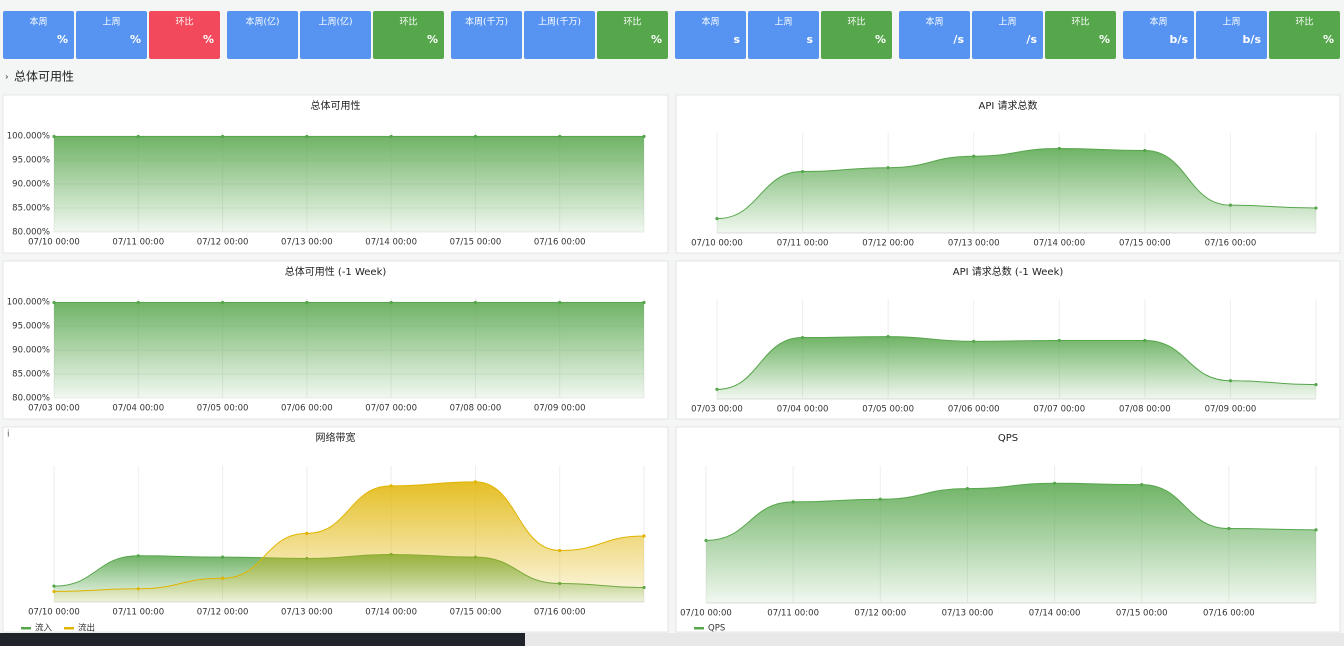 This screenshot has height=646, width=1344. What do you see at coordinates (336, 105) in the screenshot?
I see `panel-title: 总体可用性` at bounding box center [336, 105].